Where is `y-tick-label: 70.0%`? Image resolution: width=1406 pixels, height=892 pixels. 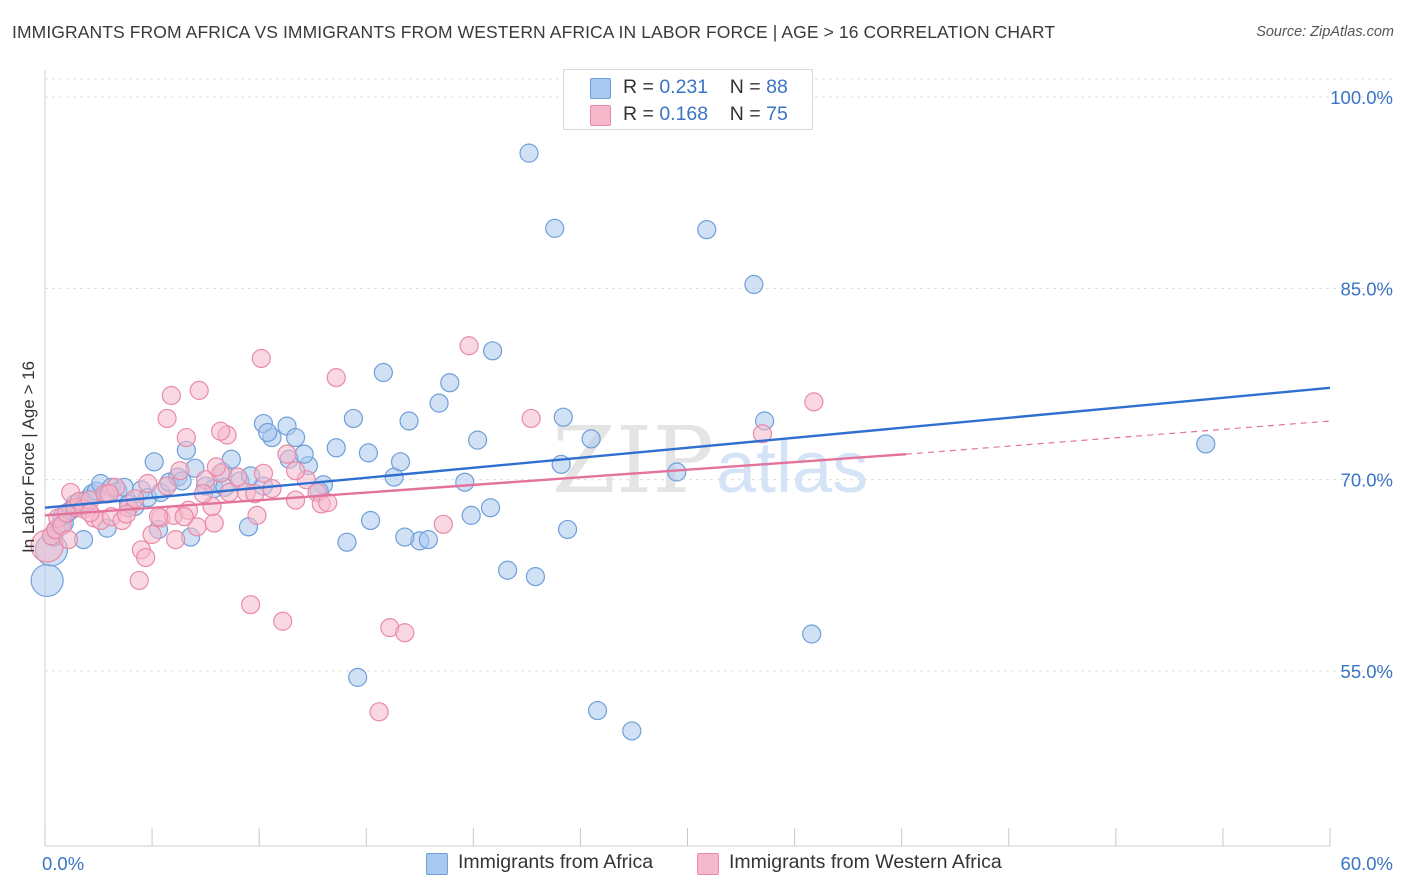 y-tick-label: 70.0% is located at coordinates (1367, 480).